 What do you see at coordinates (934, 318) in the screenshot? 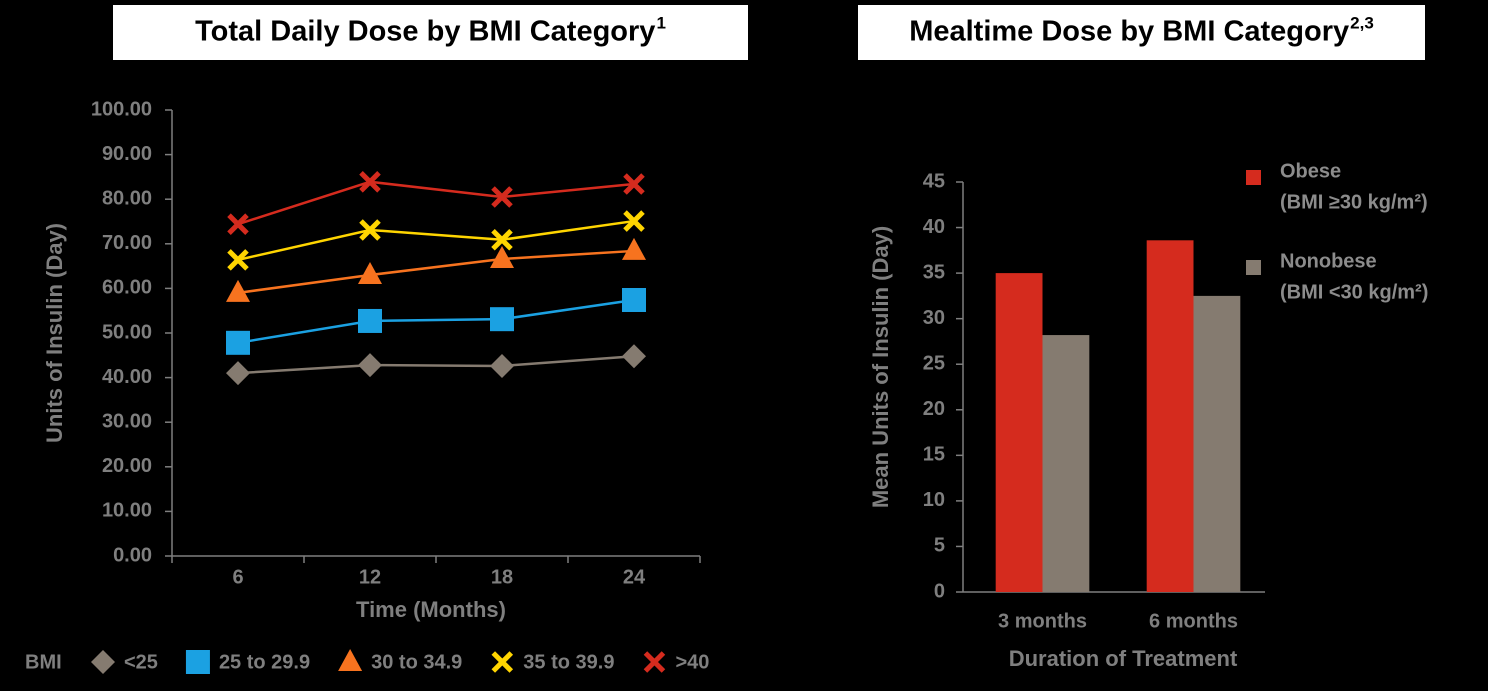
I see `y-tick-label: 30` at bounding box center [934, 318].